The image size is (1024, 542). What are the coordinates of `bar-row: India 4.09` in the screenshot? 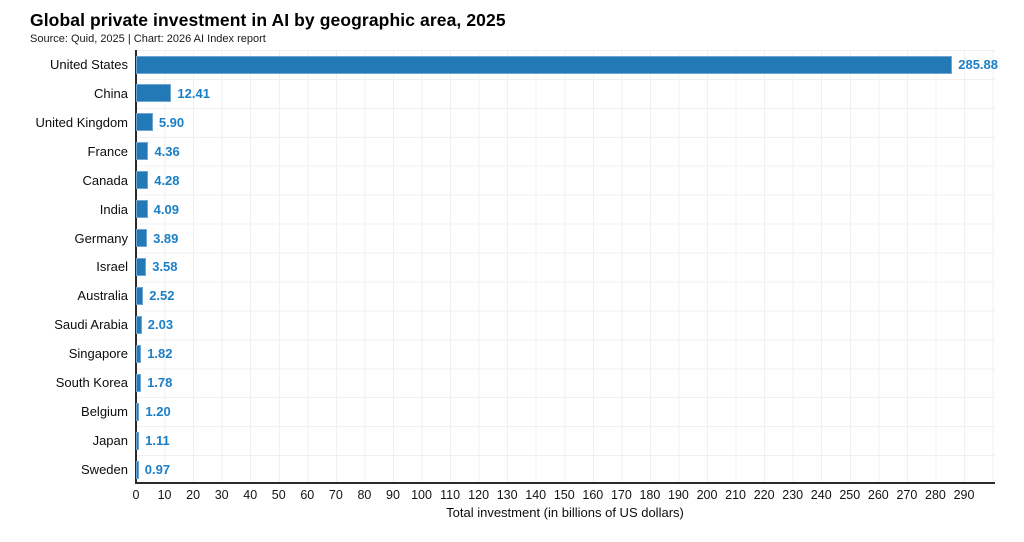 It's located at (512, 209).